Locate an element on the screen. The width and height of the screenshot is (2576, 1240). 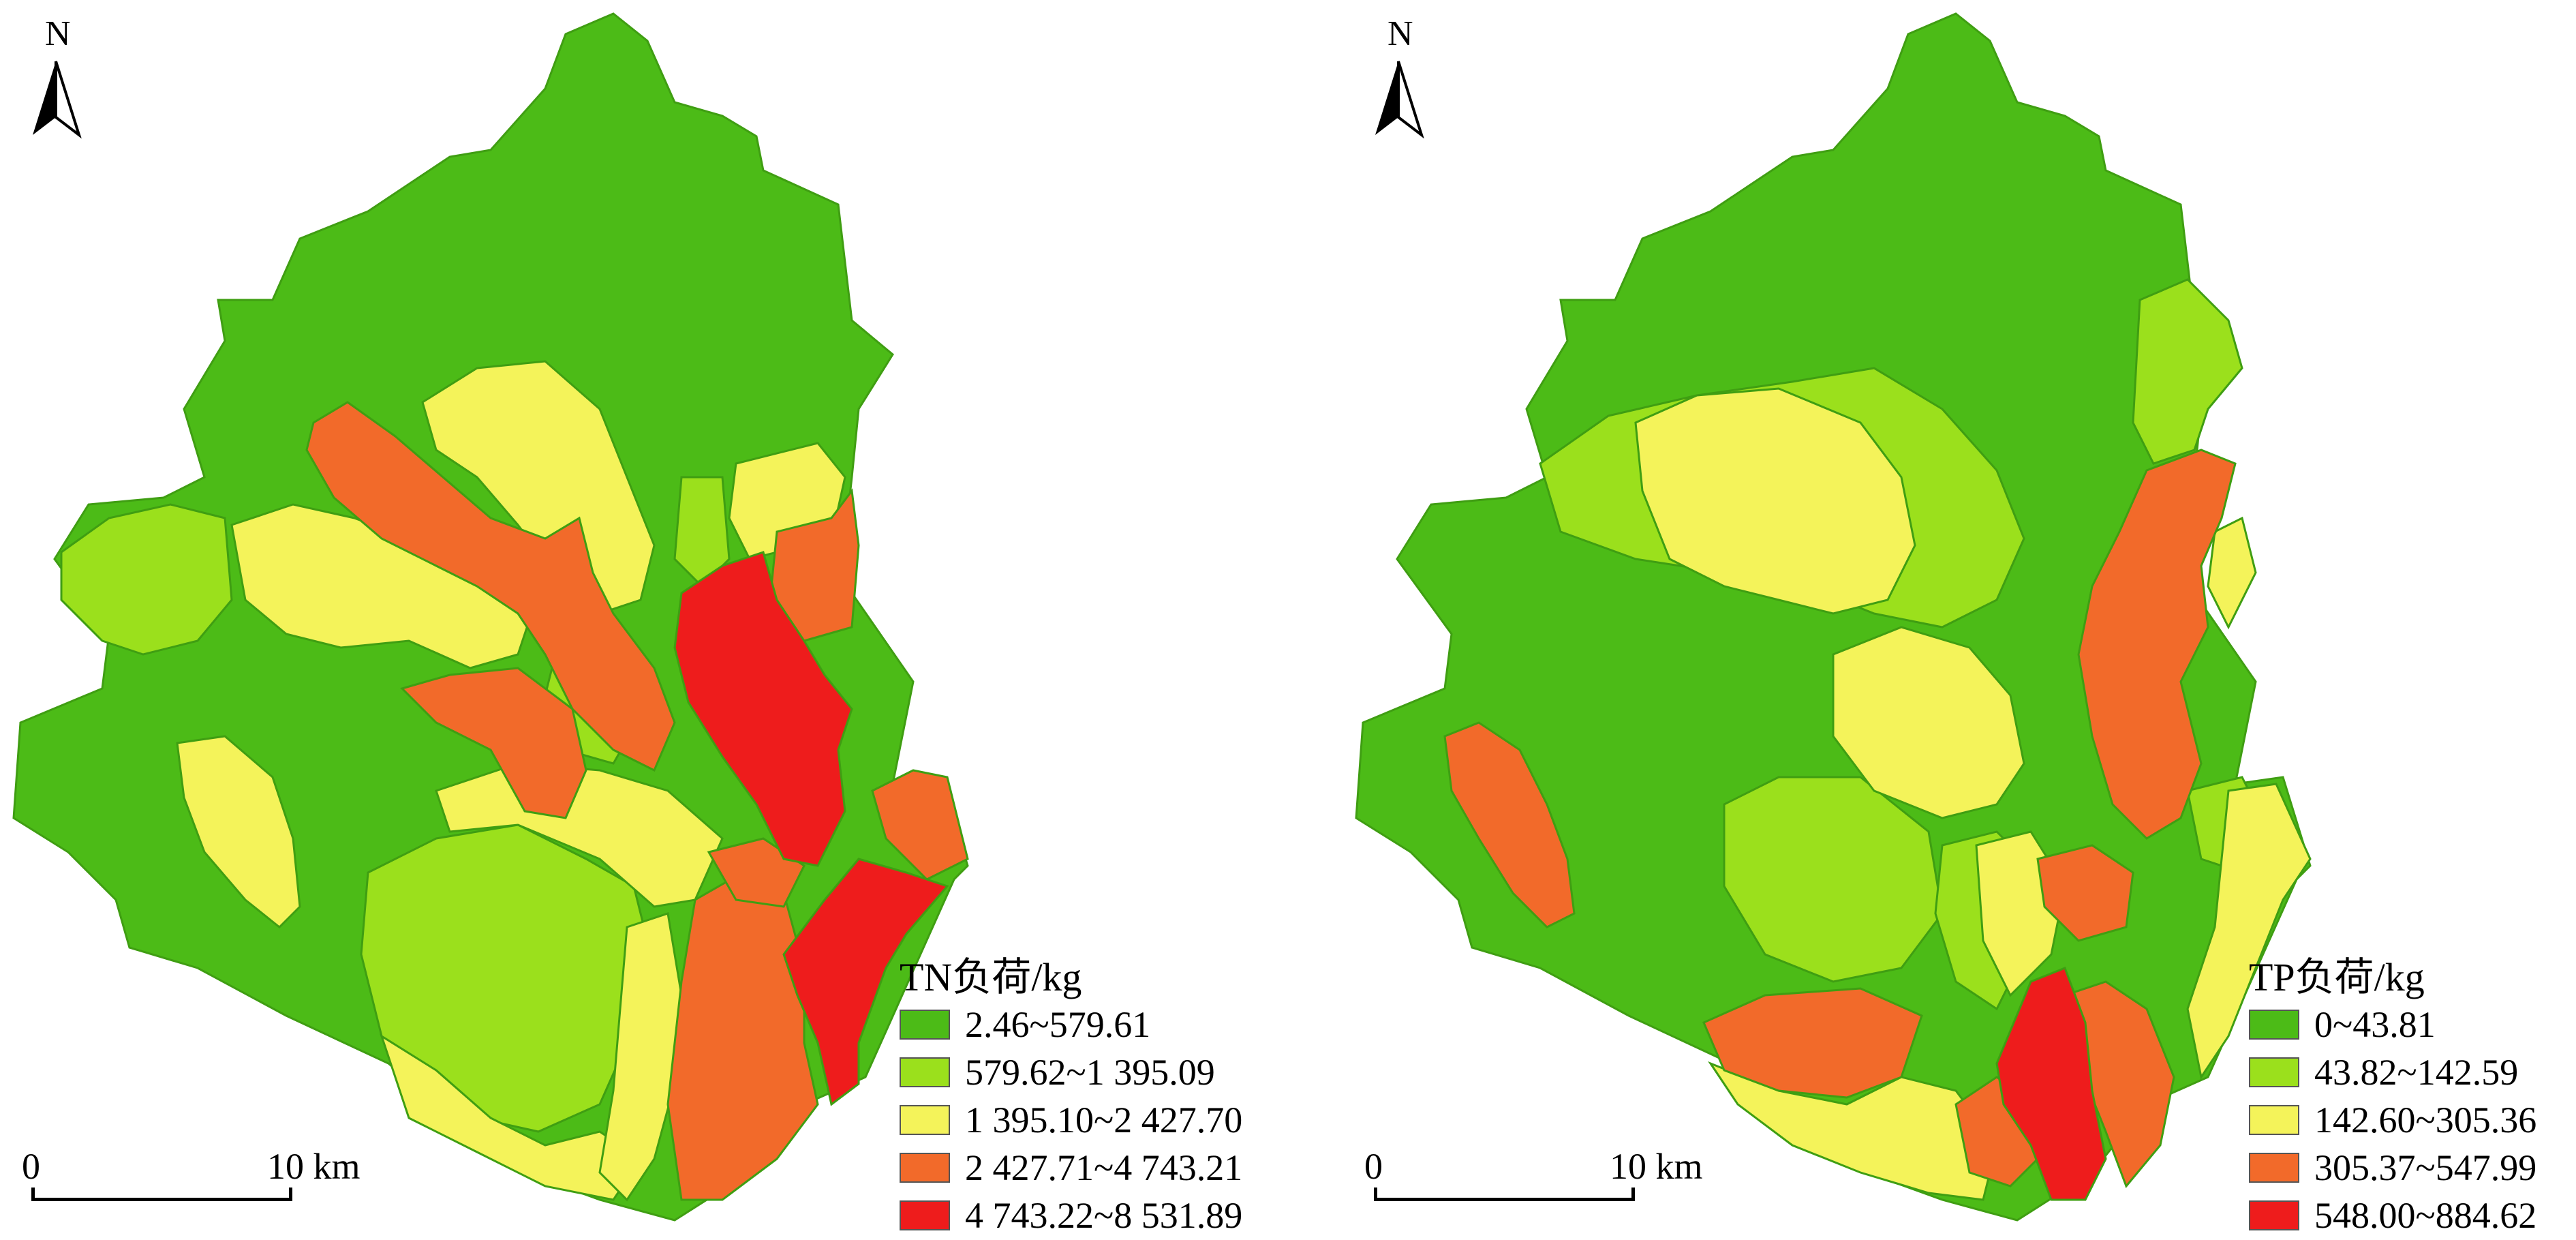
tn-zone-southeast-red is located at coordinates (865, 982).